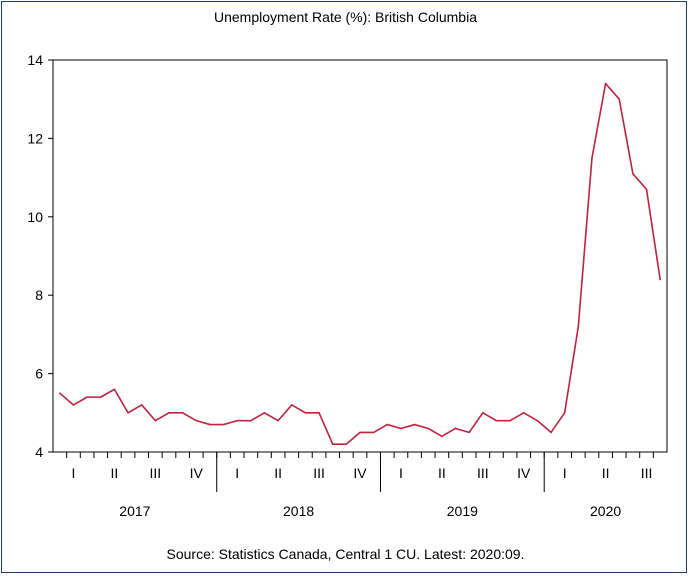 The image size is (691, 577). I want to click on year-label: 2019, so click(462, 511).